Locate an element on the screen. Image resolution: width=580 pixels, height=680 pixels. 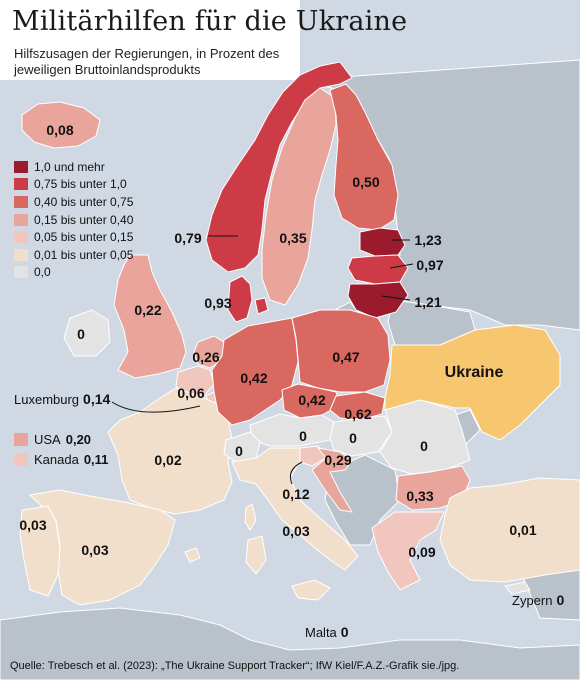
country-finland is located at coordinates (364, 157).